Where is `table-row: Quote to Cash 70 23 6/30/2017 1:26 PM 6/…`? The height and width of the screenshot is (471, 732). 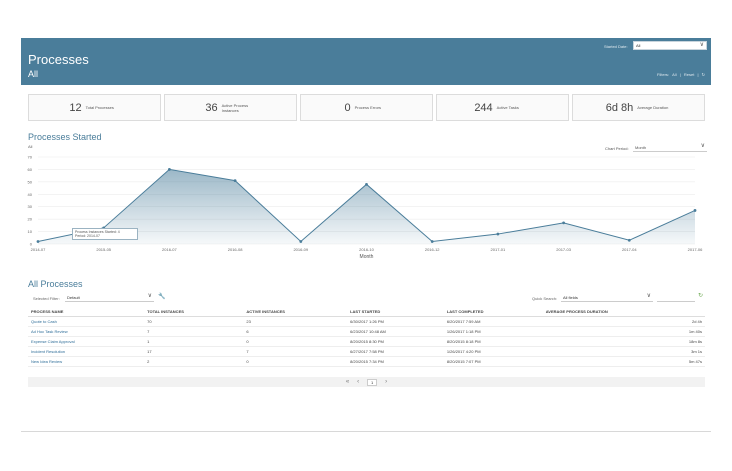 table-row: Quote to Cash 70 23 6/30/2017 1:26 PM 6/… is located at coordinates (366, 321).